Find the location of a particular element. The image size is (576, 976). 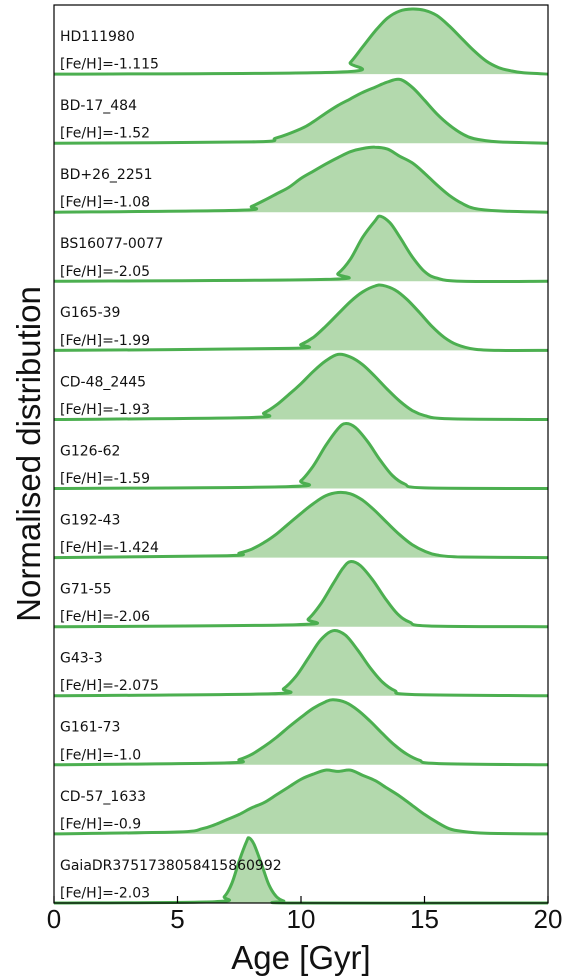

panel-star-name: CD-57_1633 is located at coordinates (103, 797).